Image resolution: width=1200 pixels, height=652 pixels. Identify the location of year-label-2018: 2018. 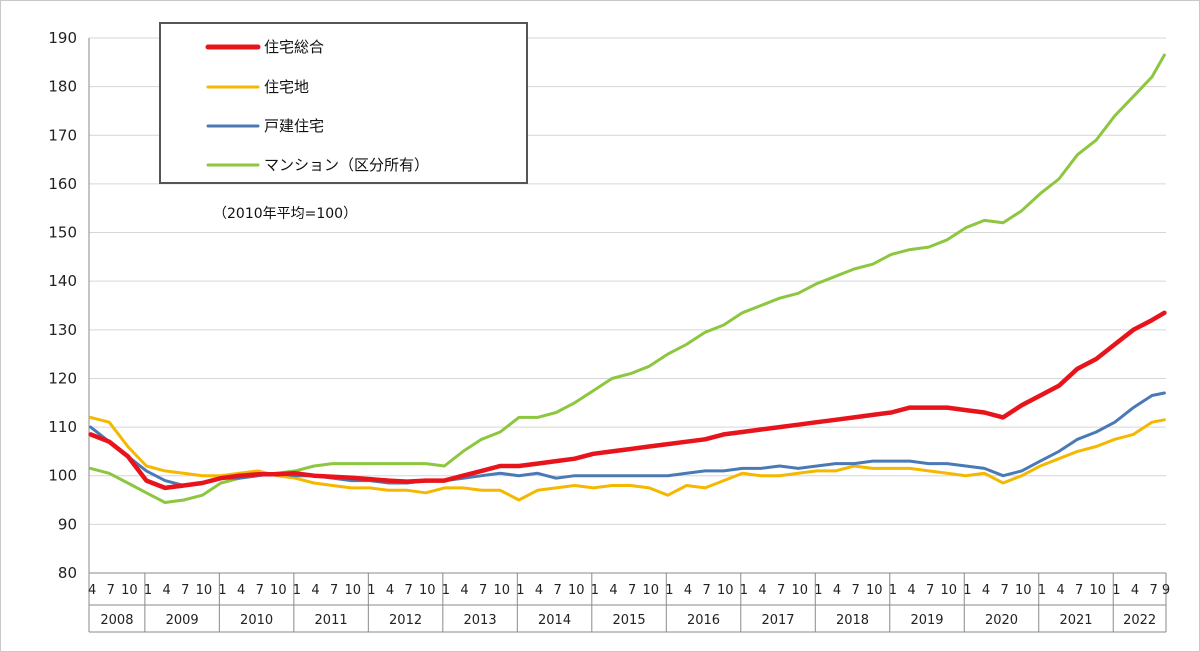
(852, 620).